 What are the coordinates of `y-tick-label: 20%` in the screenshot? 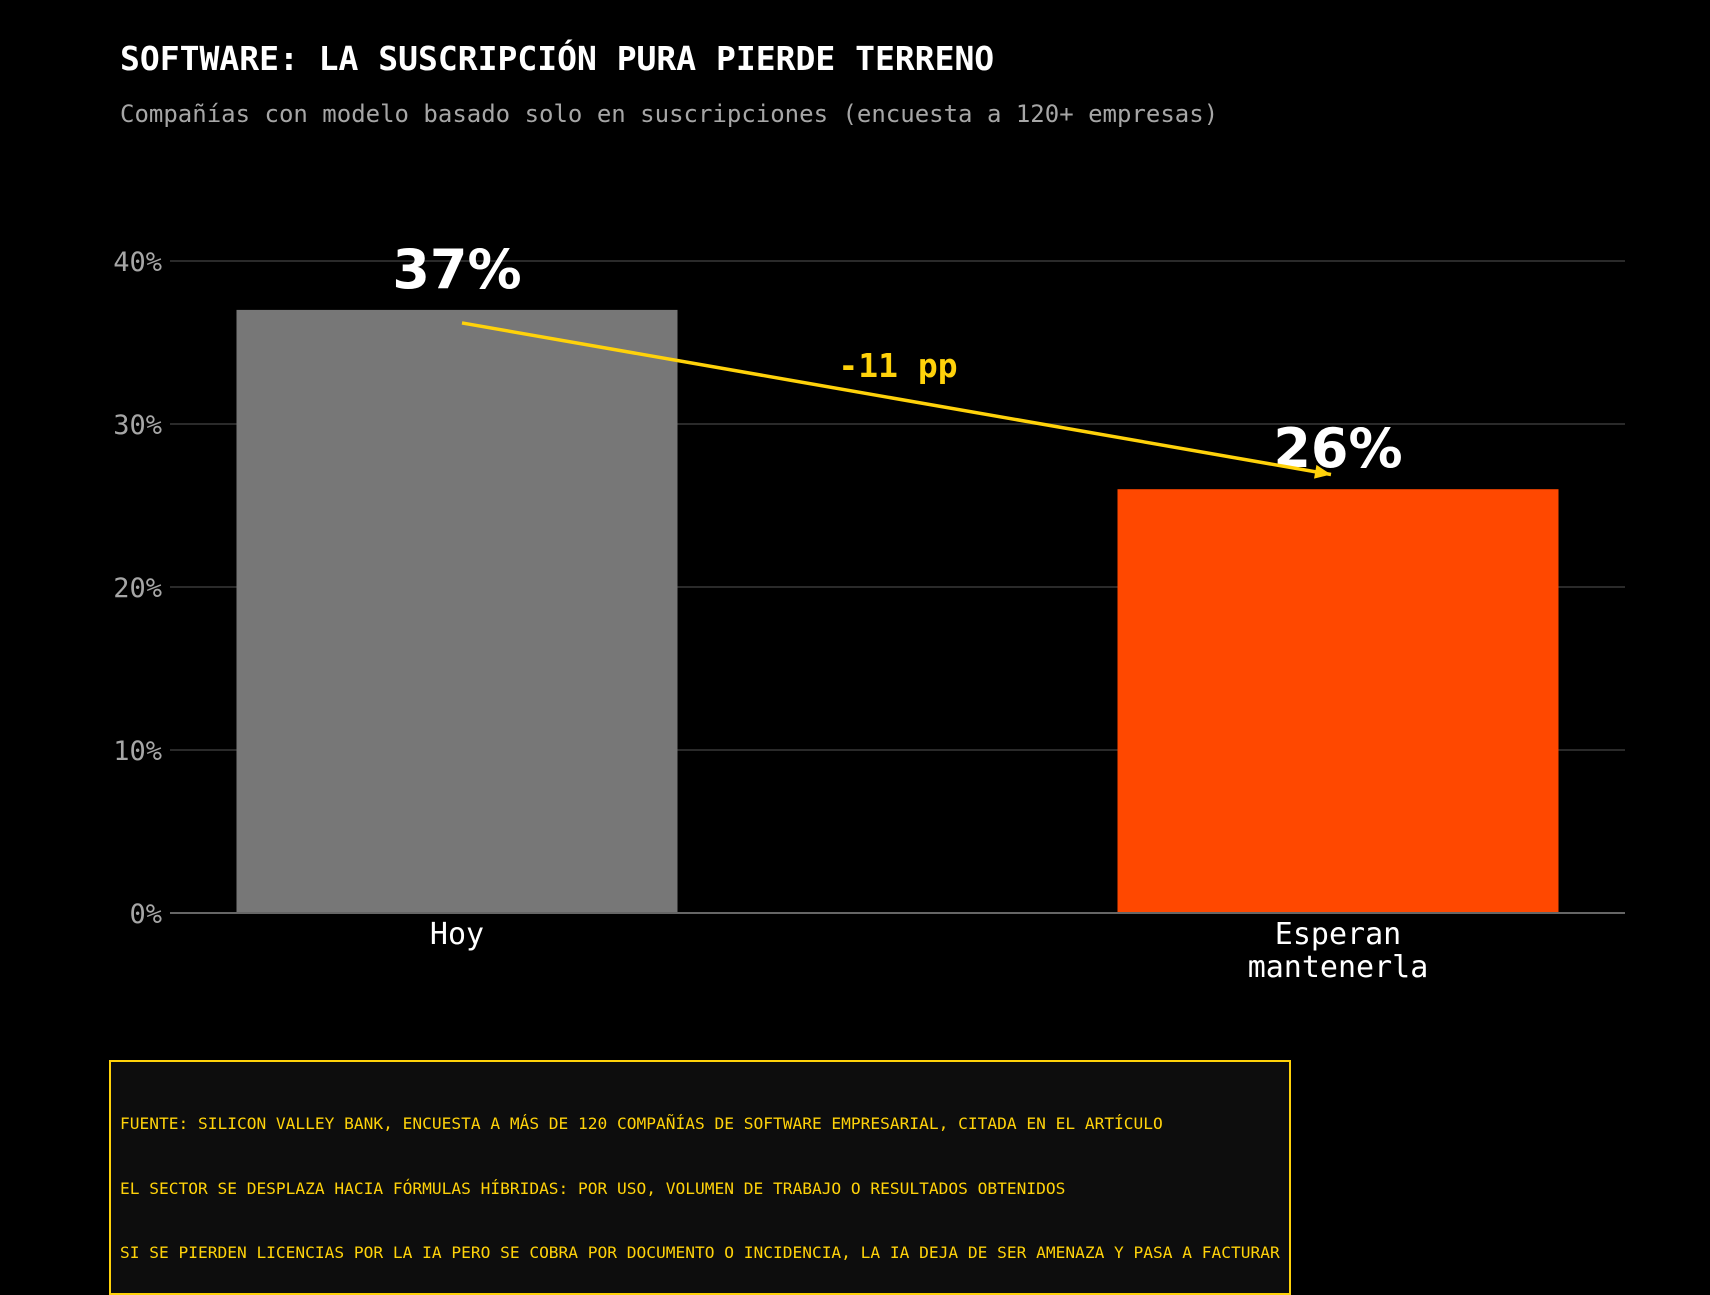 It's located at (137, 588).